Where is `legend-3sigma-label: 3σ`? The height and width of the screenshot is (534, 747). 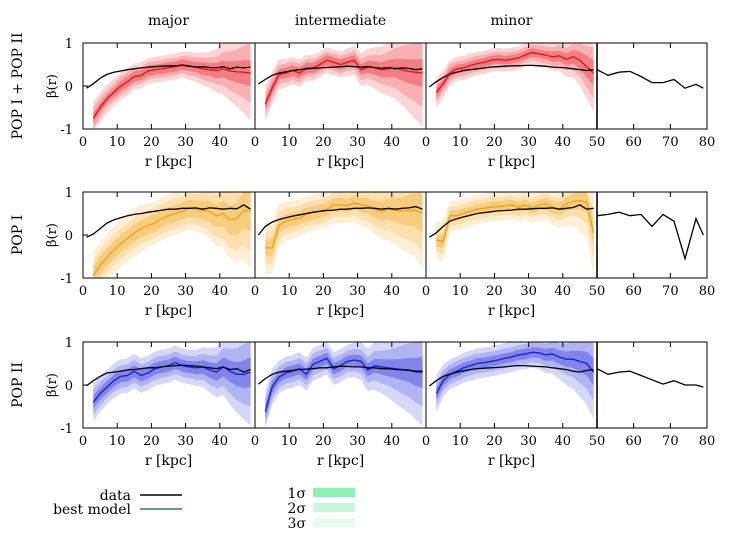
legend-3sigma-label: 3σ is located at coordinates (297, 524).